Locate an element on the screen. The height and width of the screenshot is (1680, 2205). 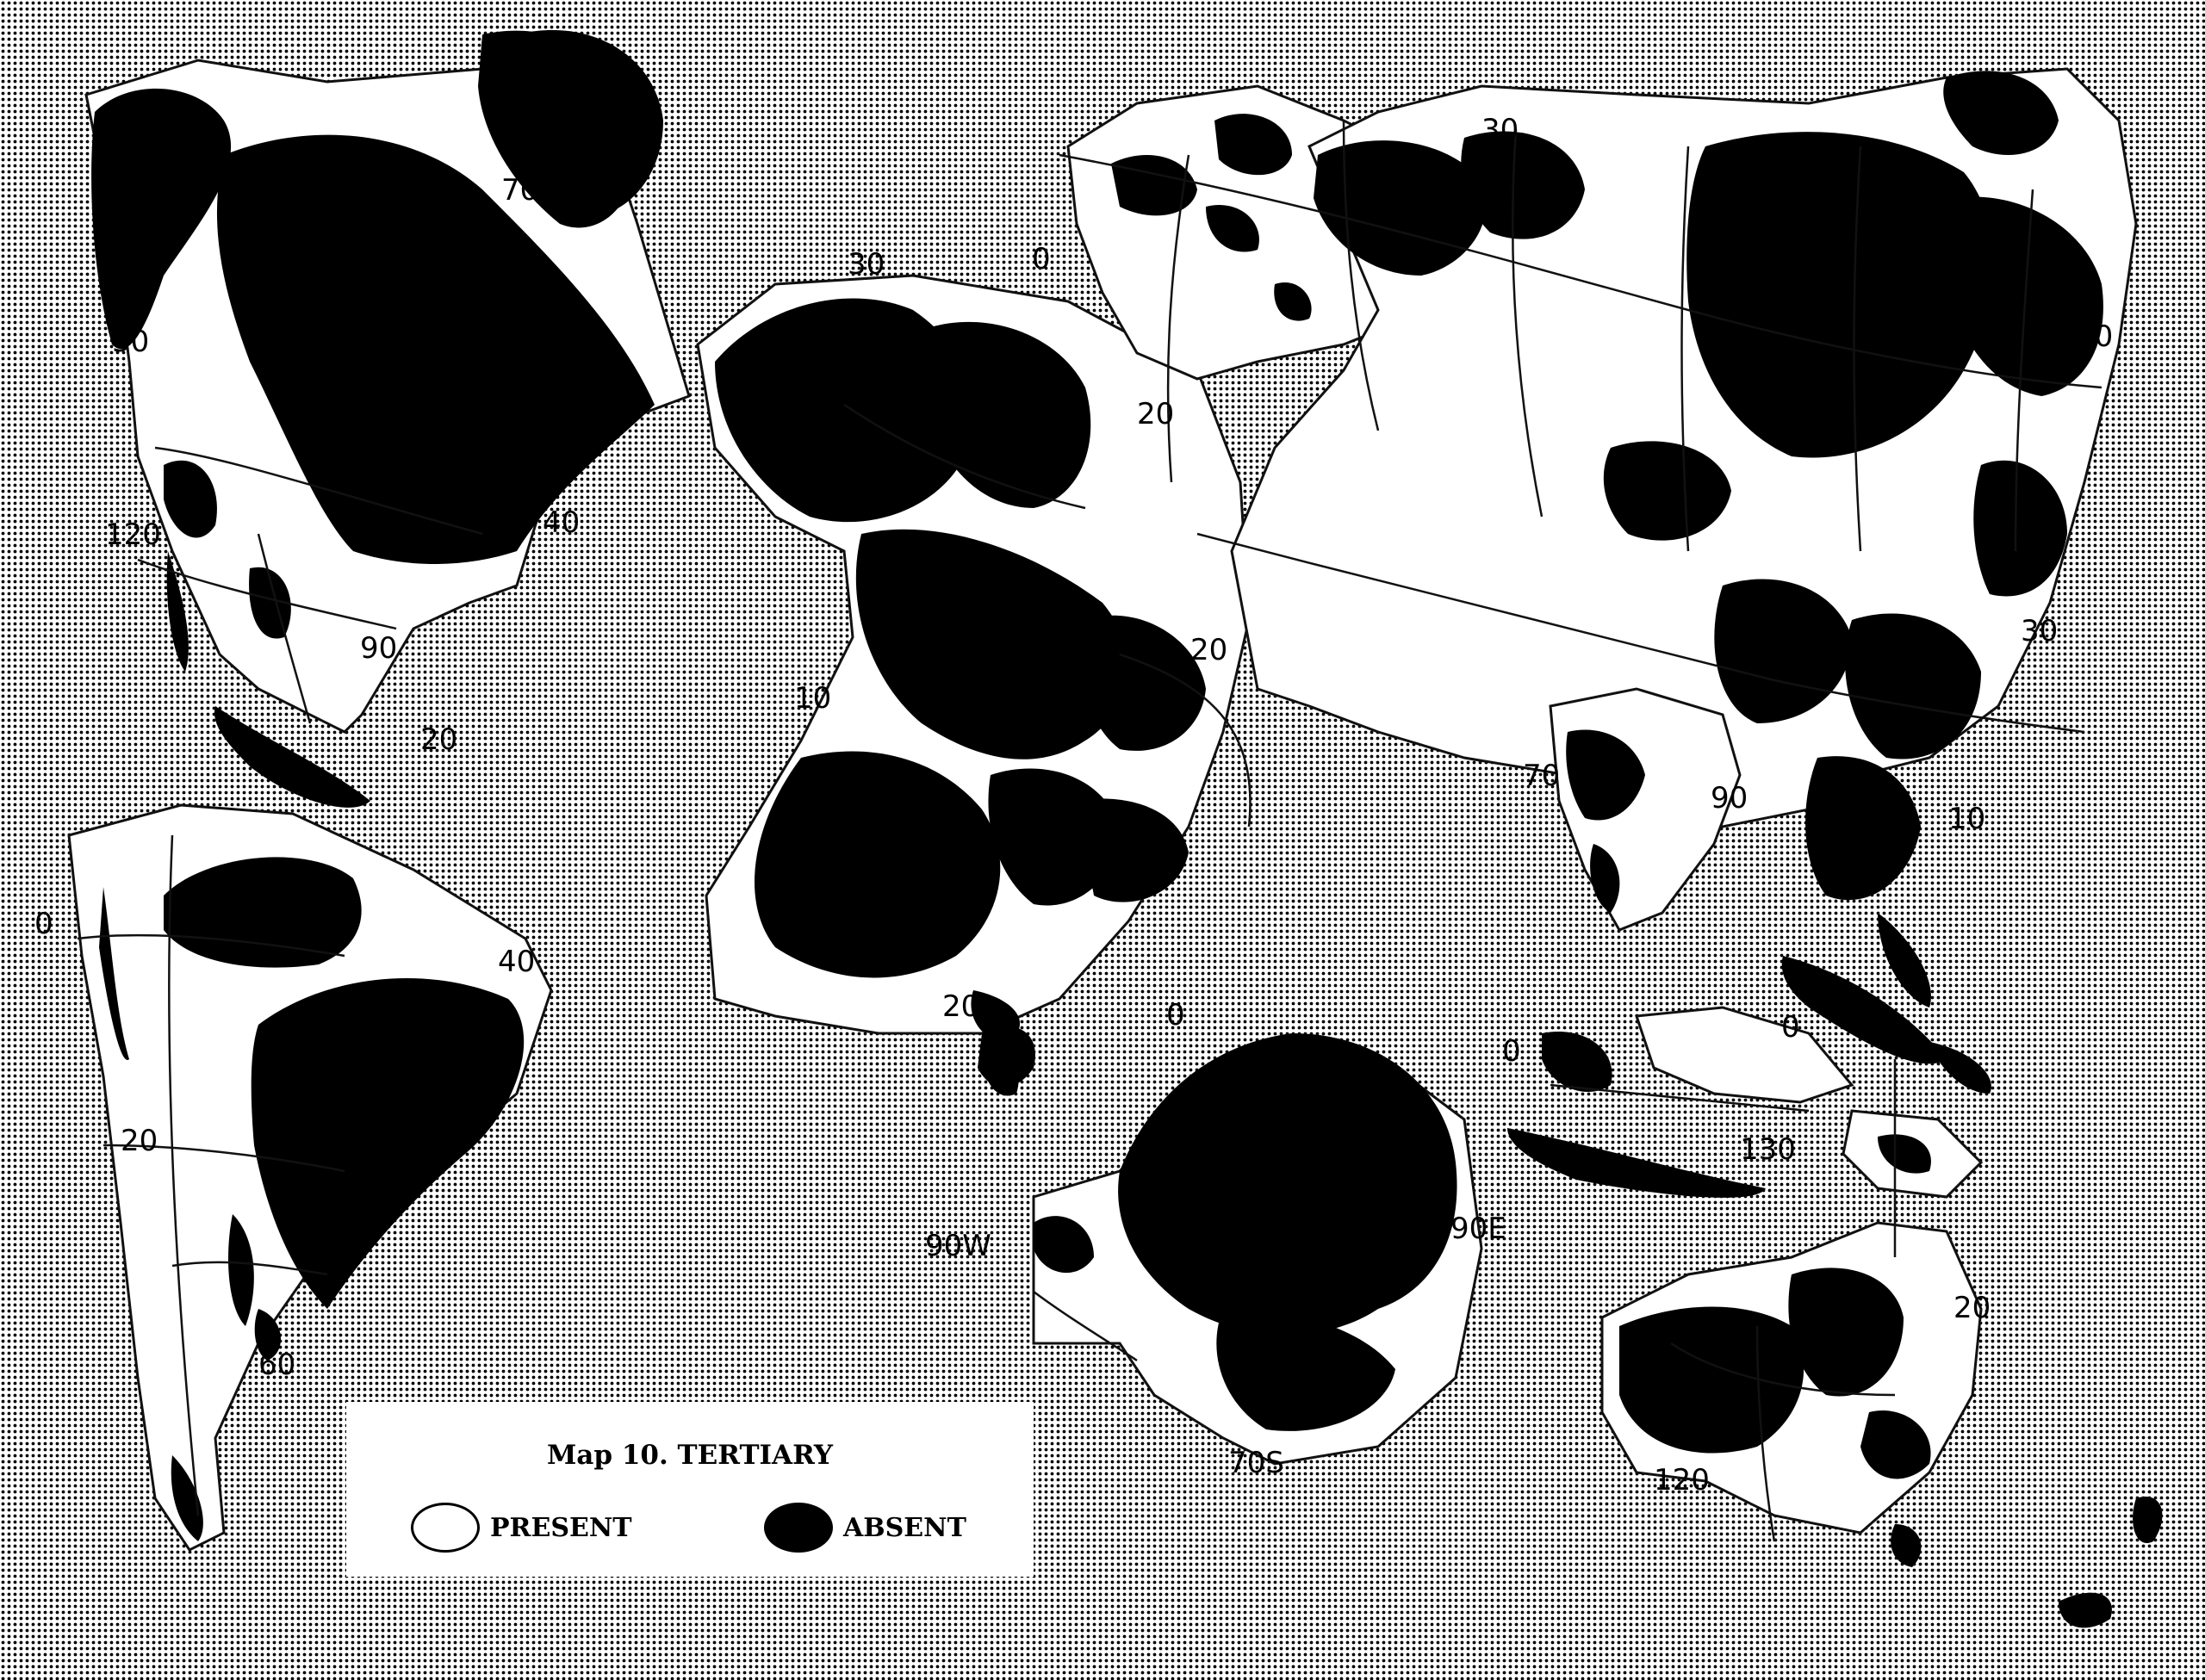
landmass-greenland is located at coordinates (583, 123).